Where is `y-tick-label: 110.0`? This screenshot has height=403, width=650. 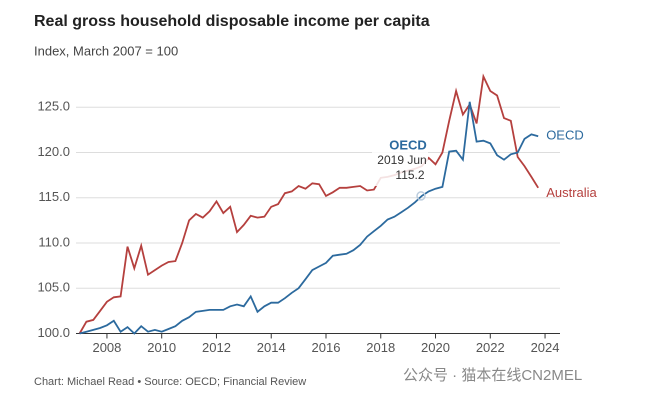
y-tick-label: 110.0 is located at coordinates (54, 241).